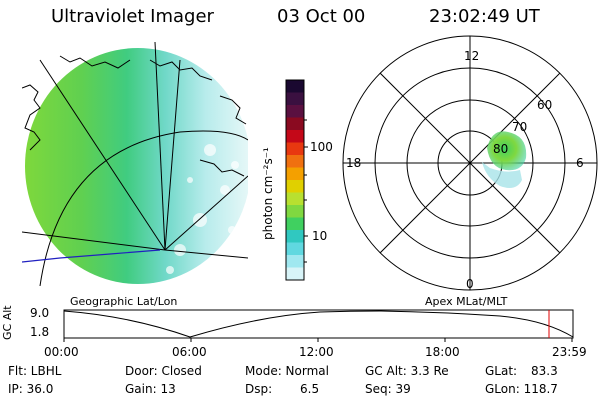 The image size is (600, 400). Describe the element at coordinates (132, 16) in the screenshot. I see `instrument-title: Ultraviolet Imager` at that location.